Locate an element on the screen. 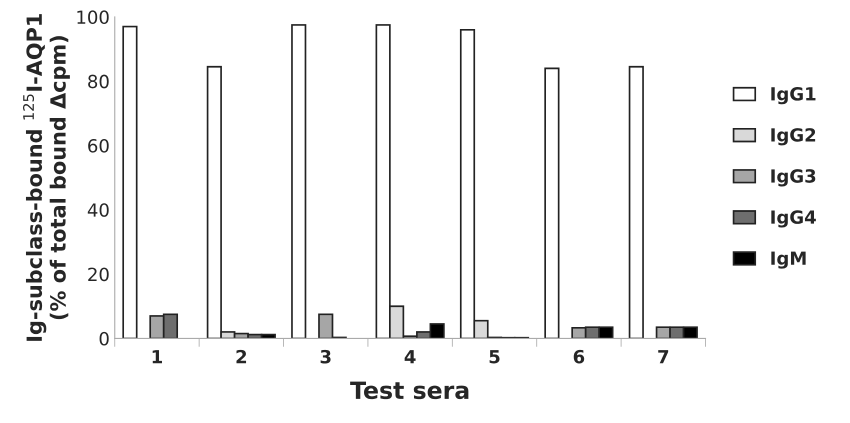 The image size is (850, 423). x-tick-label: 7 is located at coordinates (663, 357).